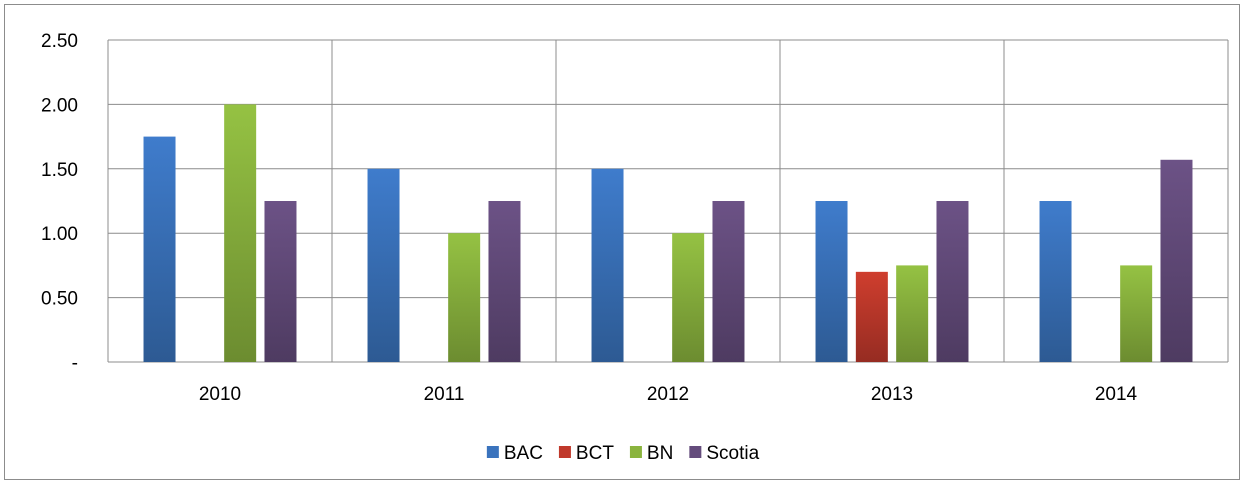 This screenshot has width=1246, height=486. I want to click on bar-bn-2013, so click(912, 313).